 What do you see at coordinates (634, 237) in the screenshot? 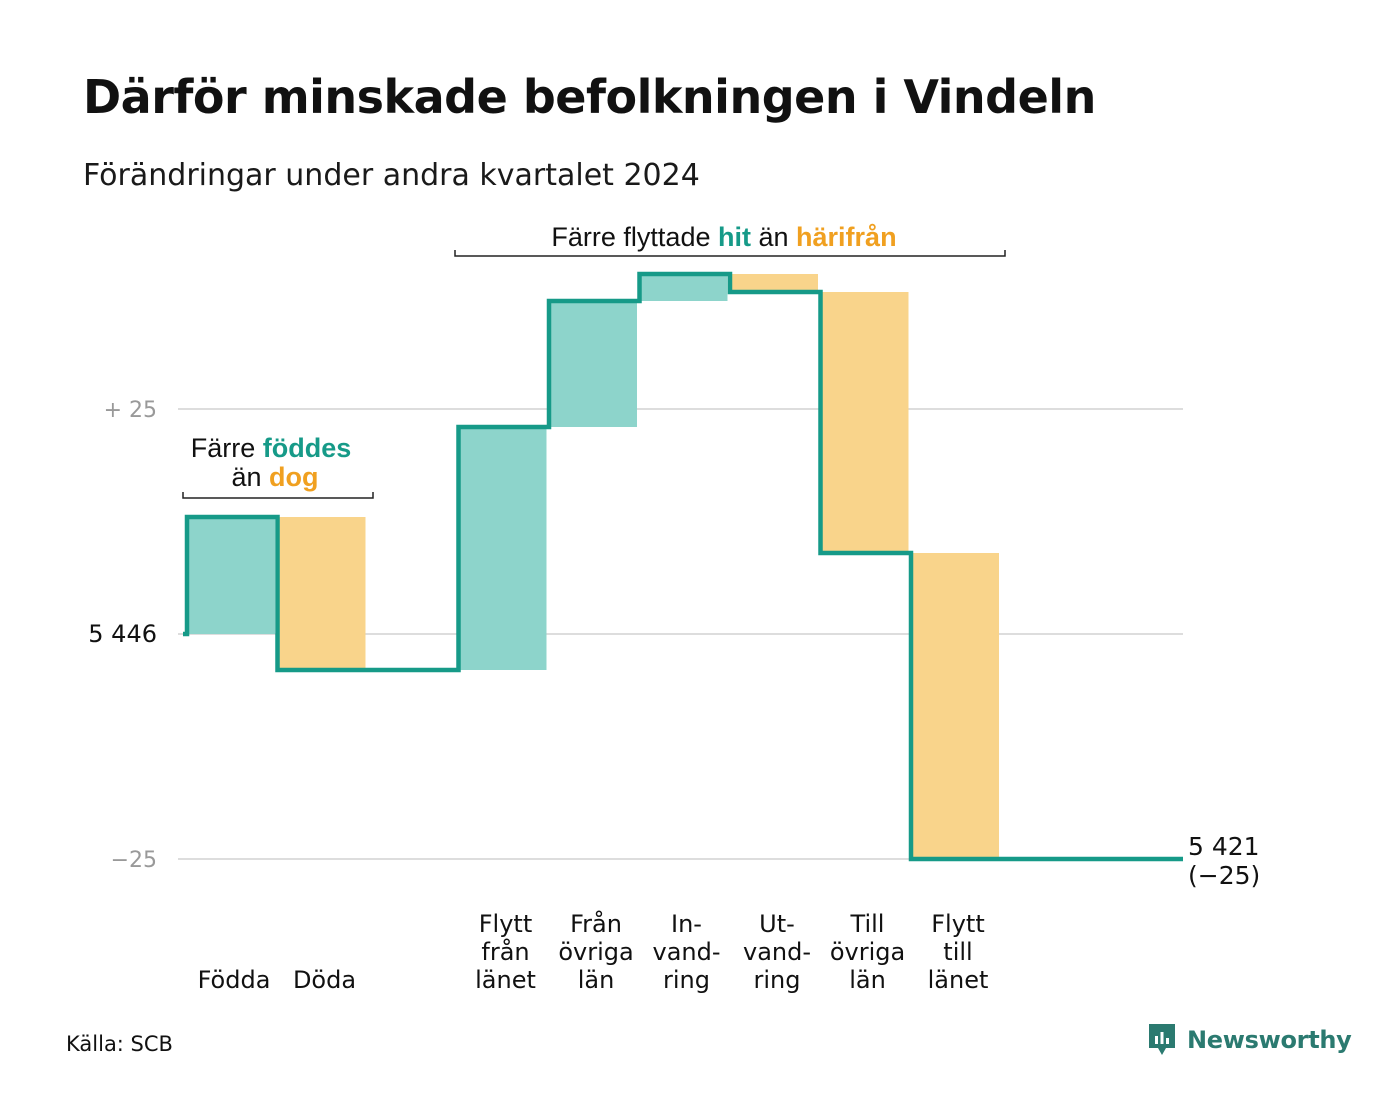
I see `annot-text: Färre flyttade` at bounding box center [634, 237].